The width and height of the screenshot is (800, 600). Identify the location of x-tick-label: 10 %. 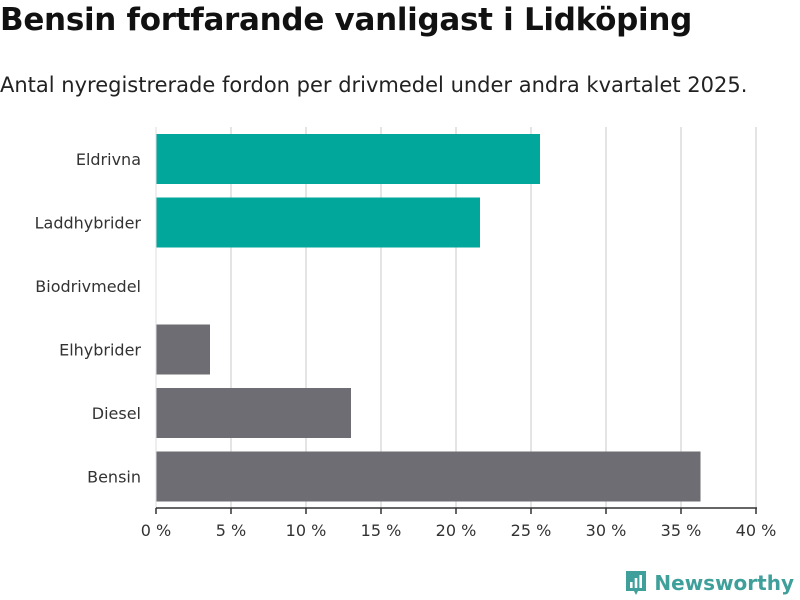
(306, 530).